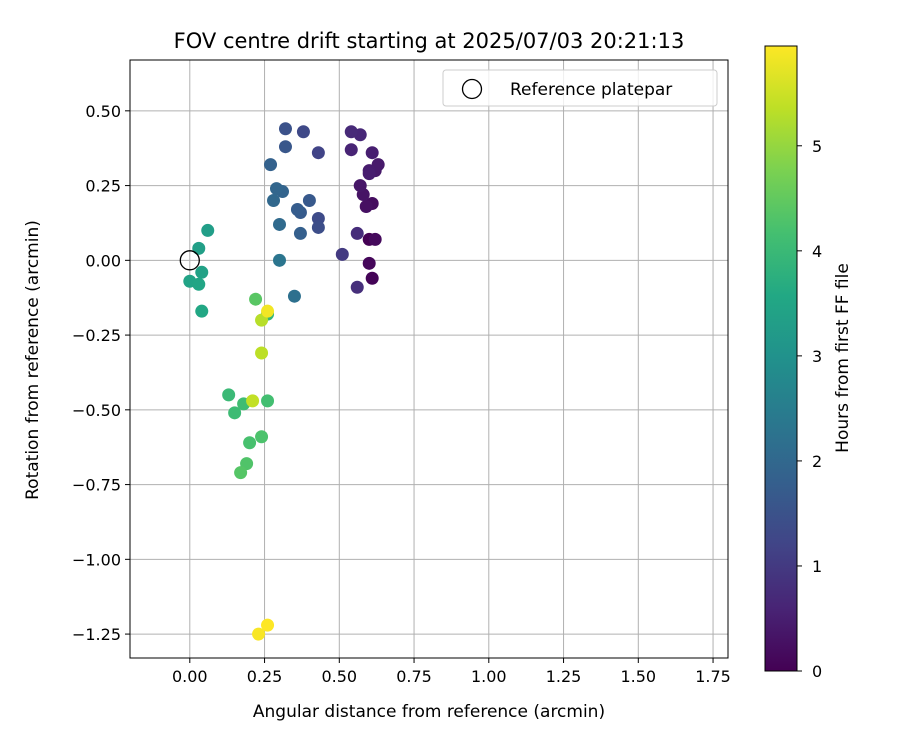  What do you see at coordinates (96, 634) in the screenshot?
I see `y-tick-label: −1.25` at bounding box center [96, 634].